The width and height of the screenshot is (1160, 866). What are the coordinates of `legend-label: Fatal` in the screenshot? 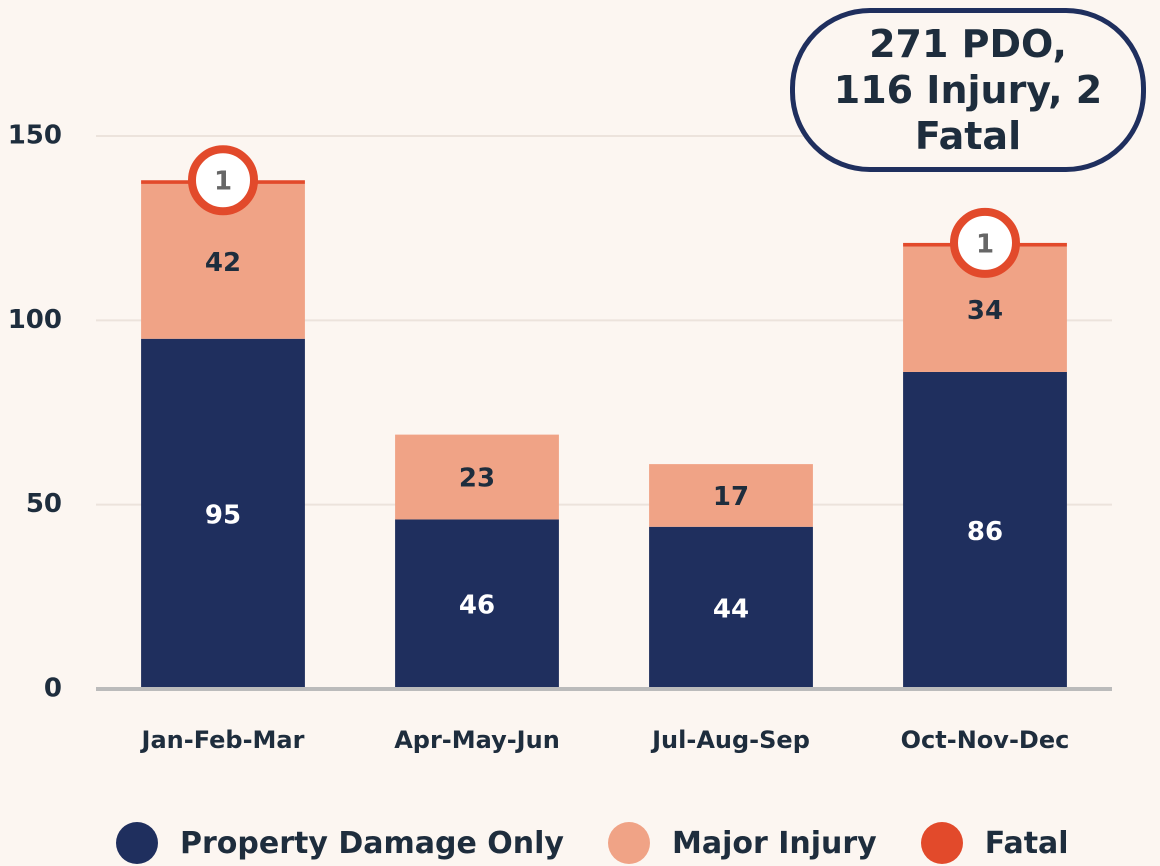 It's located at (1026, 843).